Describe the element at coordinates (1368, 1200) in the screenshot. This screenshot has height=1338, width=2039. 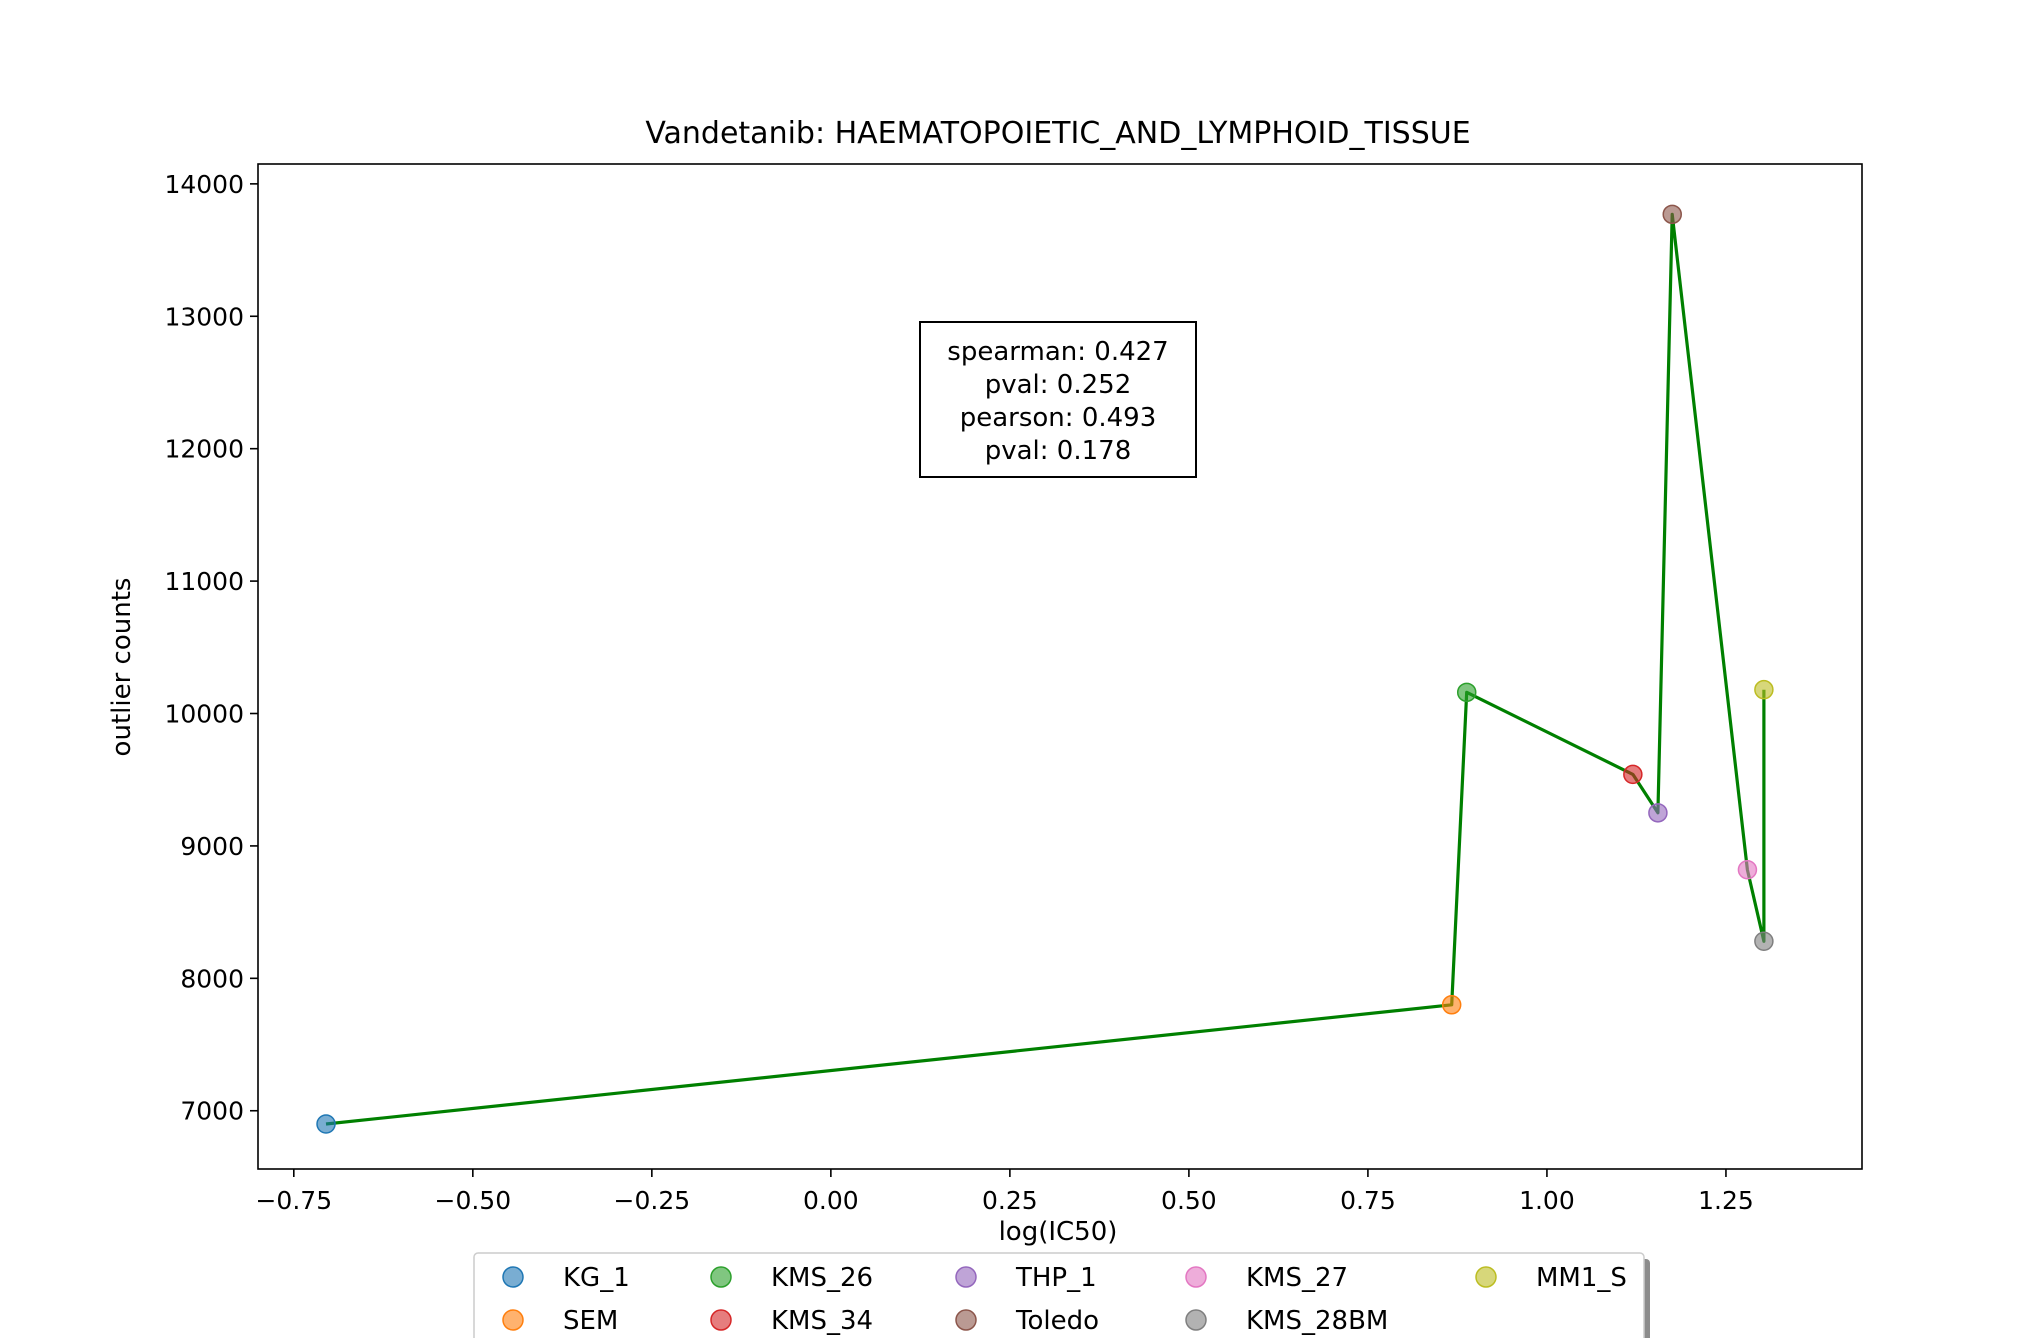
I see `x-tick-label: 0.75` at that location.